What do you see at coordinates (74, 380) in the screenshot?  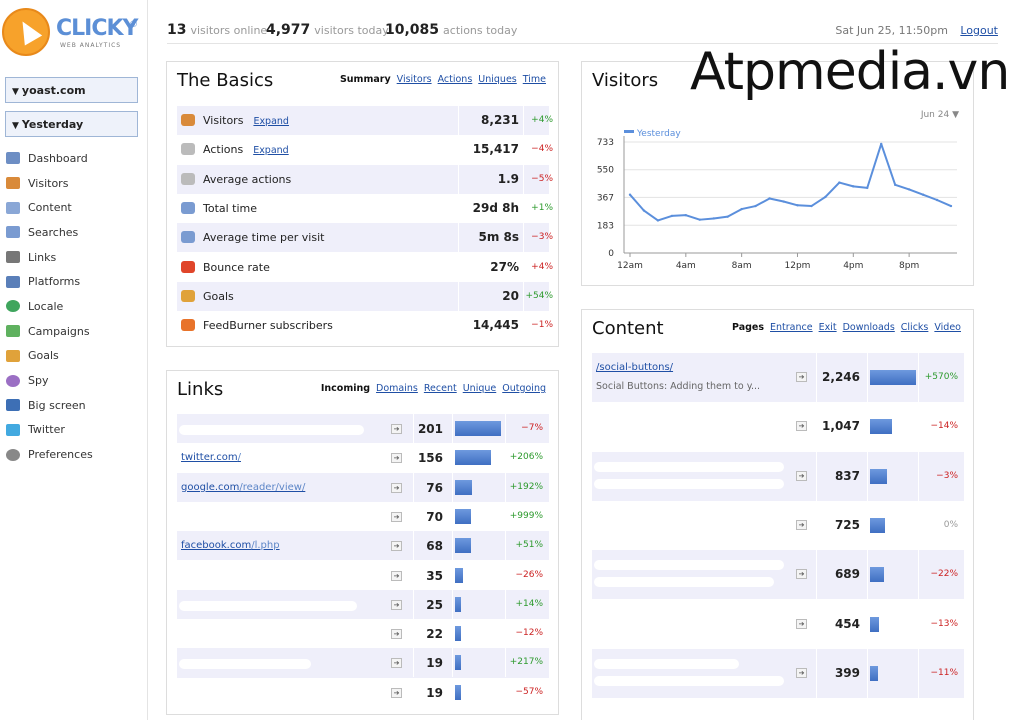 I see `sidebar-item-spy: Spy` at bounding box center [74, 380].